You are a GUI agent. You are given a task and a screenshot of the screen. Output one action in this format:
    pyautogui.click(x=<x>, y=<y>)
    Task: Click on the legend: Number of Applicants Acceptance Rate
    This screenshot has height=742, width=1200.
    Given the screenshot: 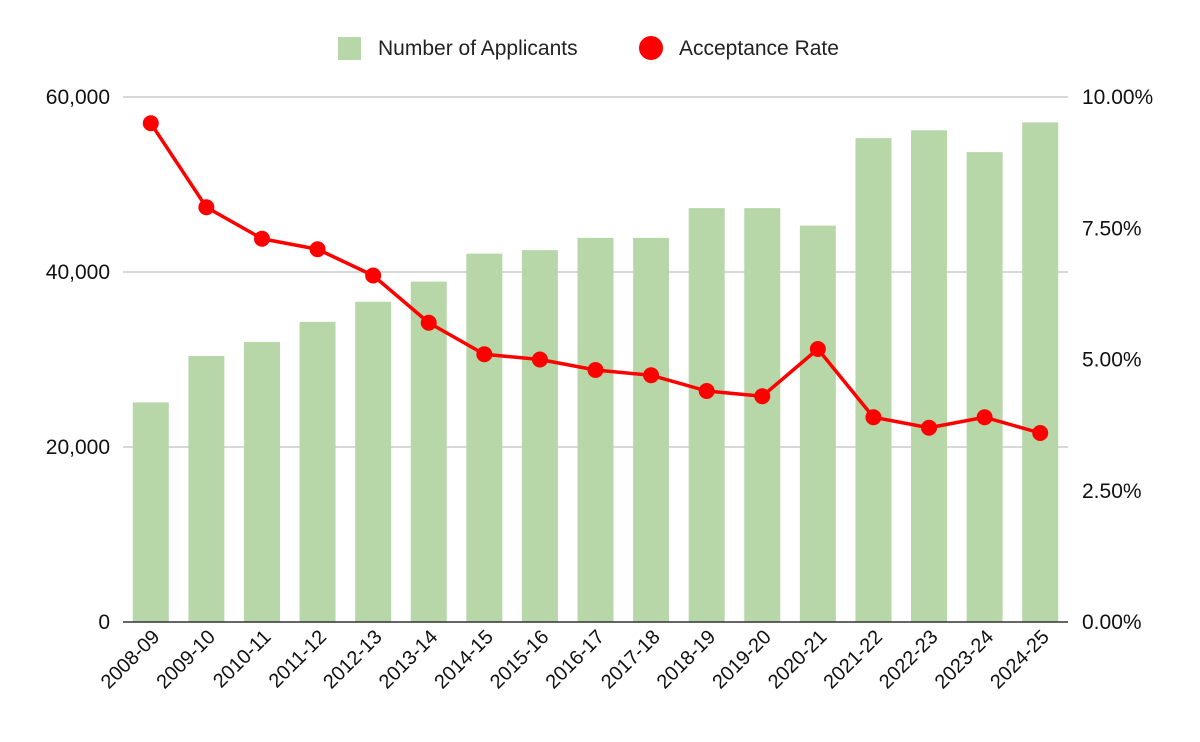 What is the action you would take?
    pyautogui.click(x=588, y=48)
    